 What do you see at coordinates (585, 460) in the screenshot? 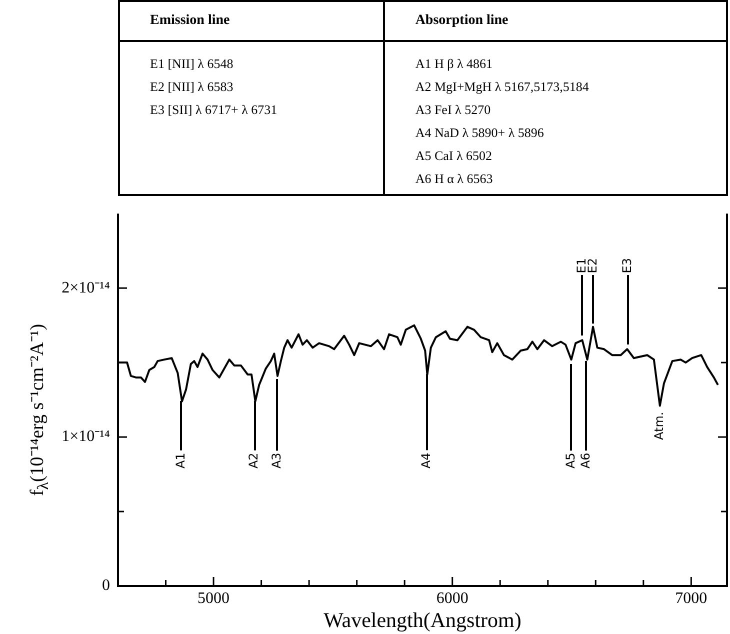
I see `annotation: A6` at bounding box center [585, 460].